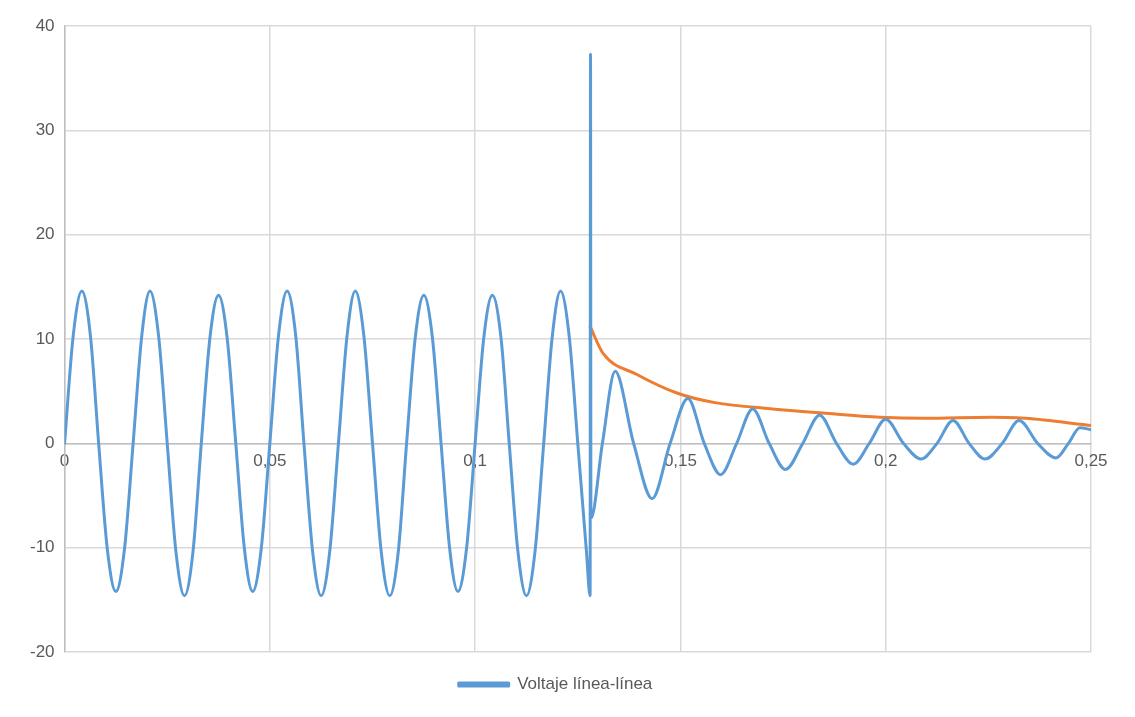 This screenshot has height=717, width=1135. I want to click on y-tick-label: 40, so click(45, 25).